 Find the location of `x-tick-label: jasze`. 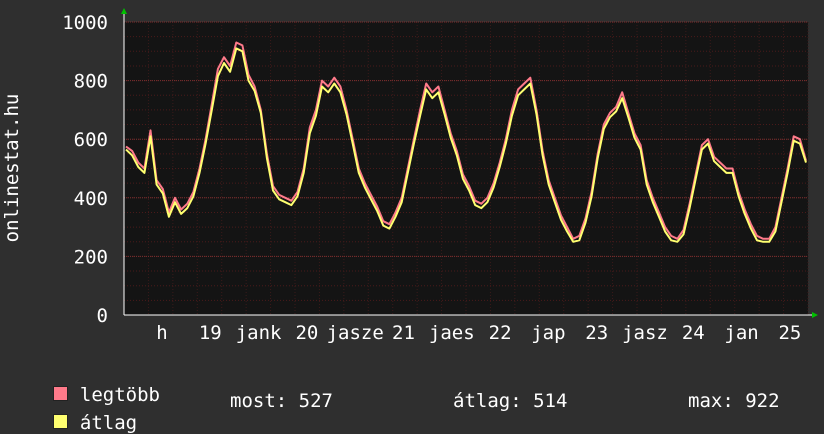

x-tick-label: jasze is located at coordinates (355, 333).